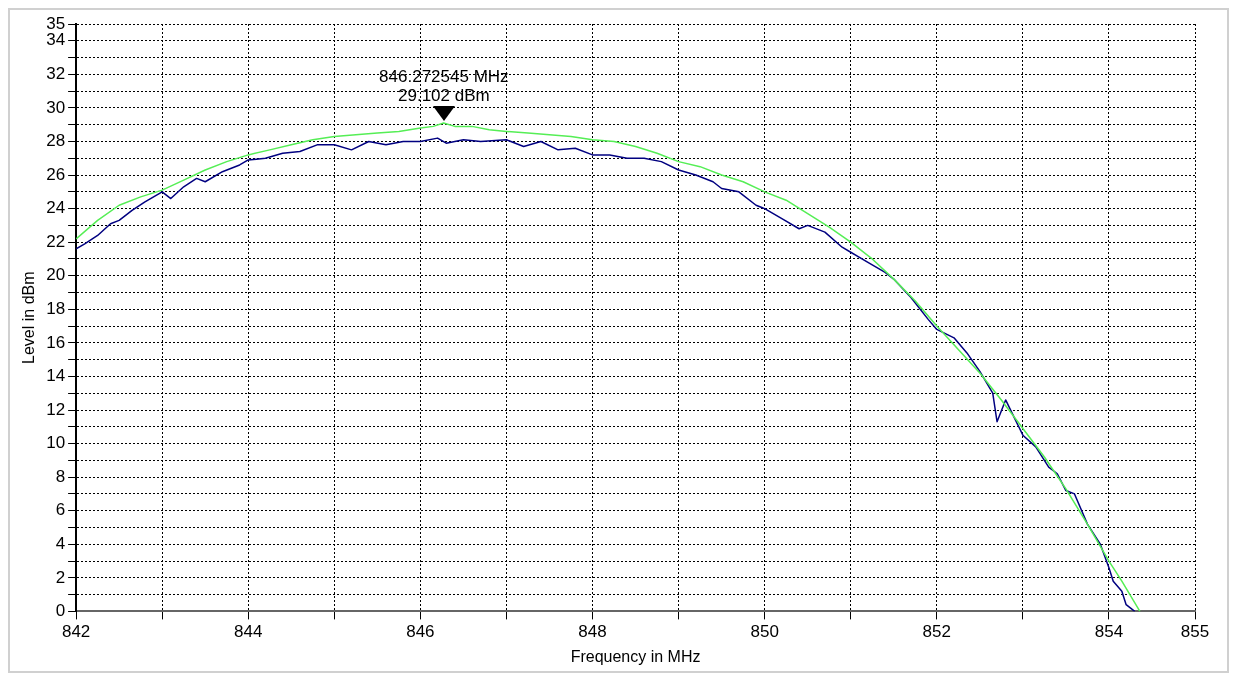 This screenshot has width=1237, height=681. What do you see at coordinates (60, 510) in the screenshot?
I see `y-tick-label: 6` at bounding box center [60, 510].